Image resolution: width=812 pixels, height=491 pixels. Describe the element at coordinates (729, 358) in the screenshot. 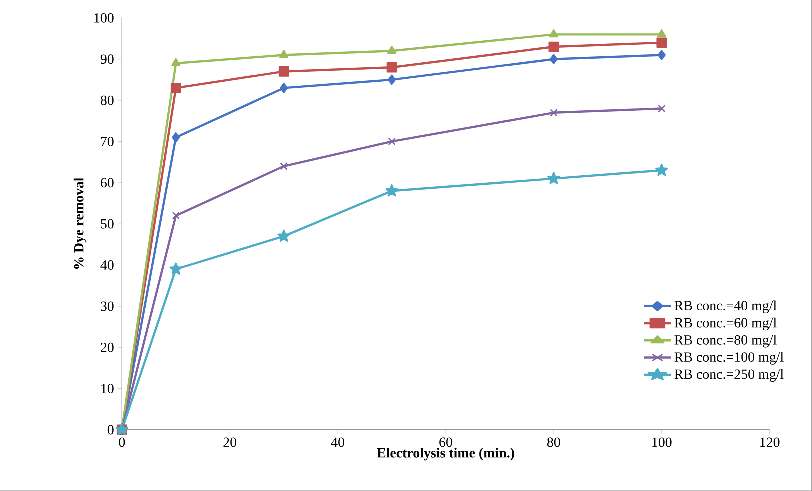

I see `legend-label: RB conc.=100 mg/l` at that location.